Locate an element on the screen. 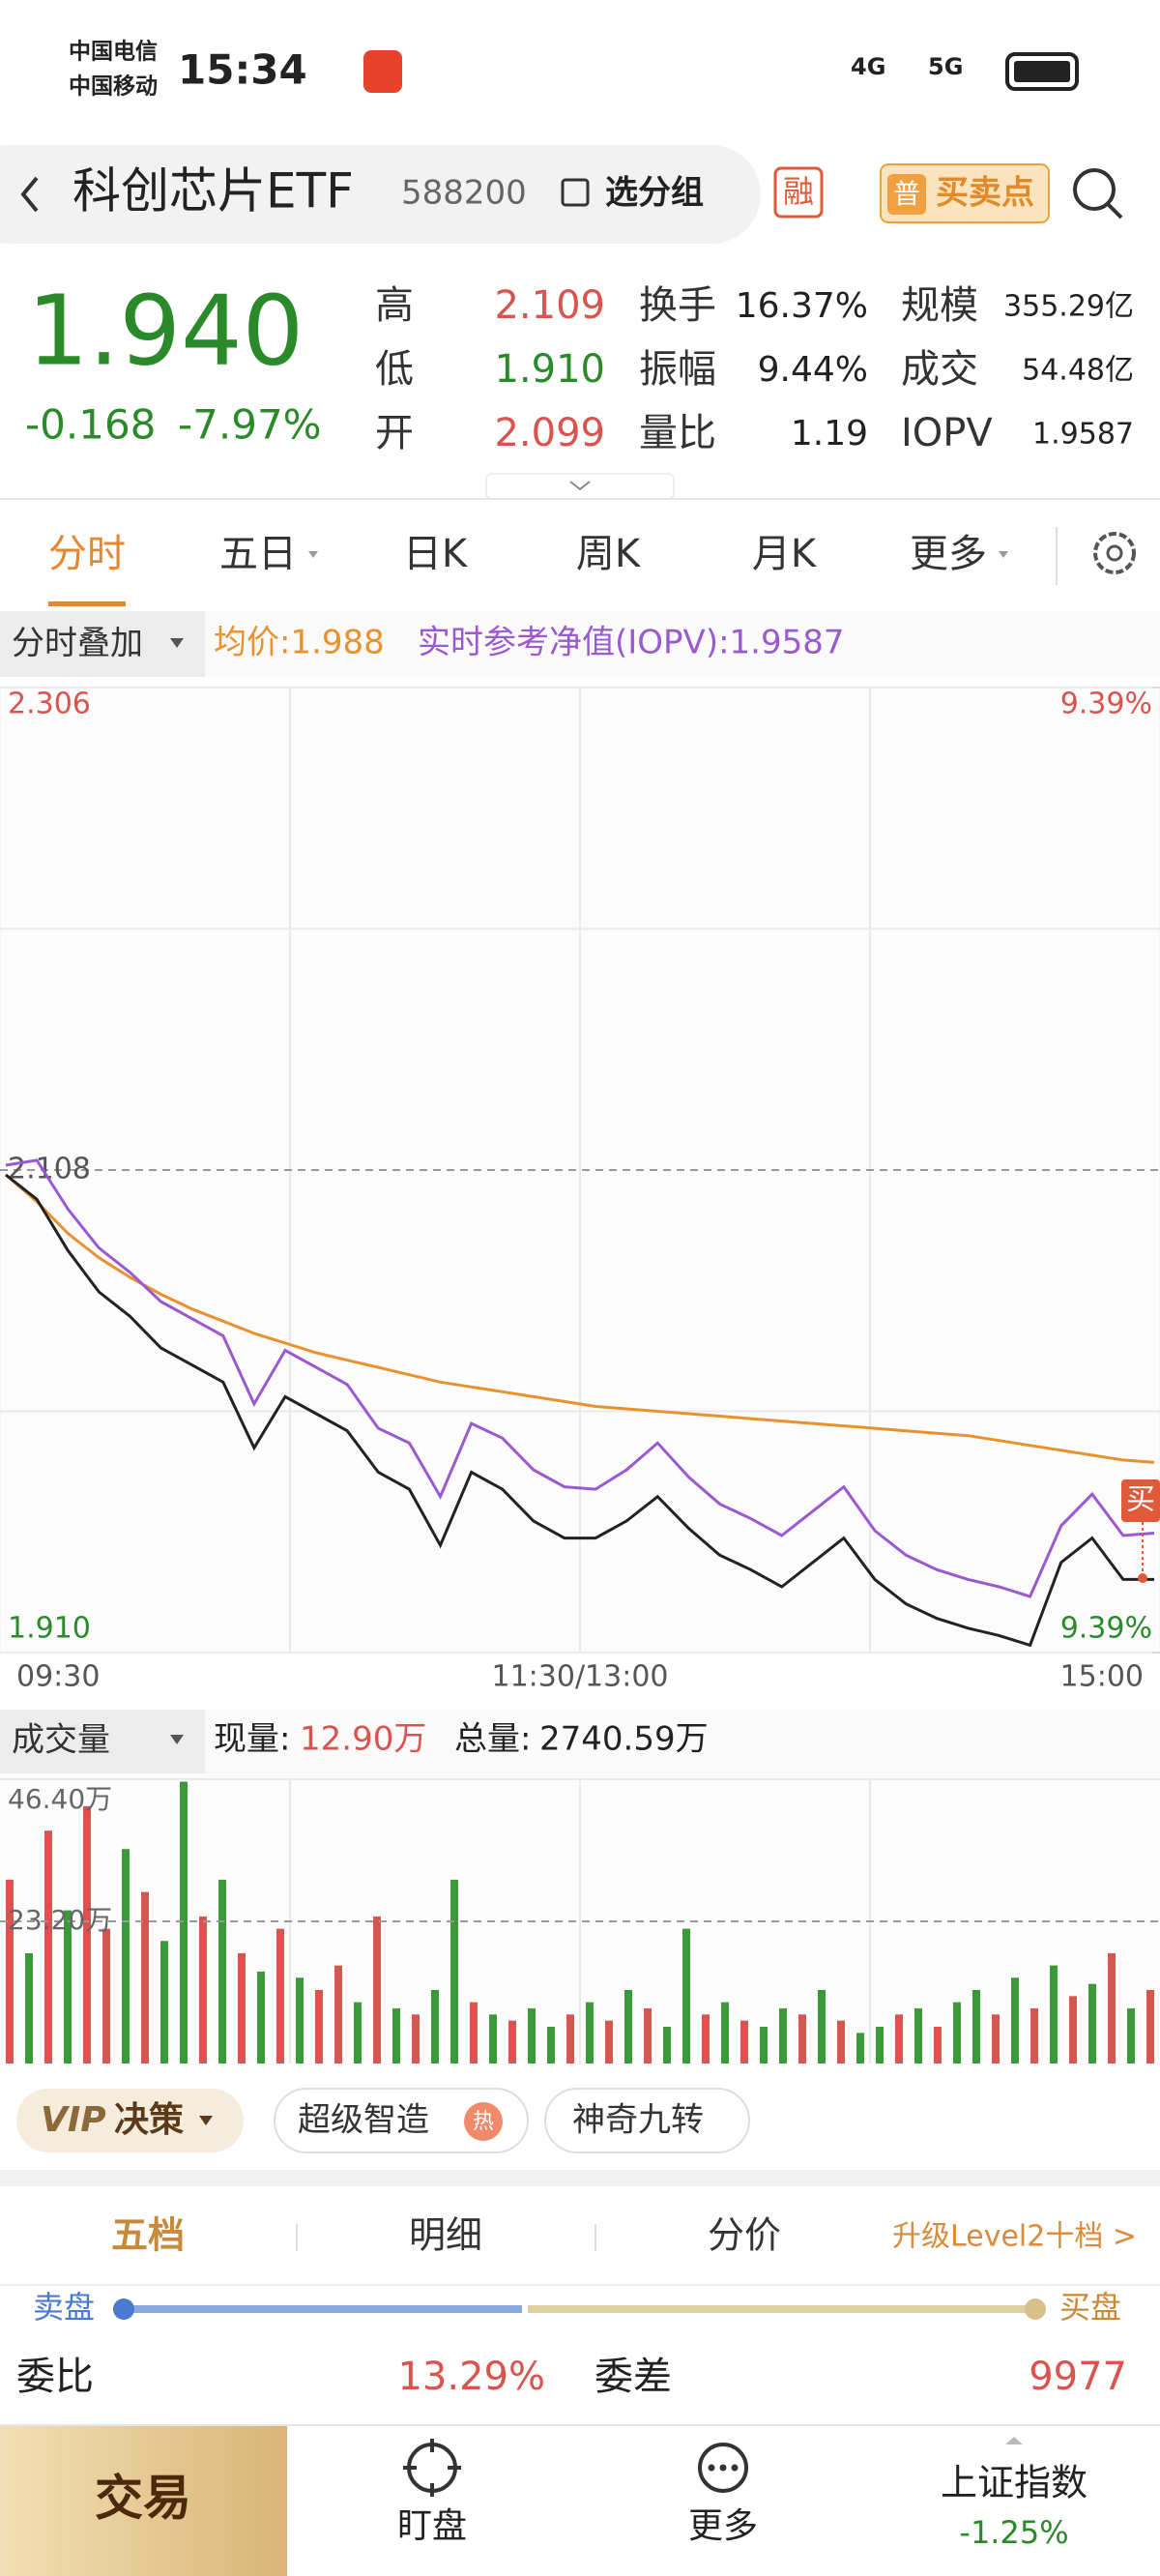  expand-chevron is located at coordinates (580, 486).